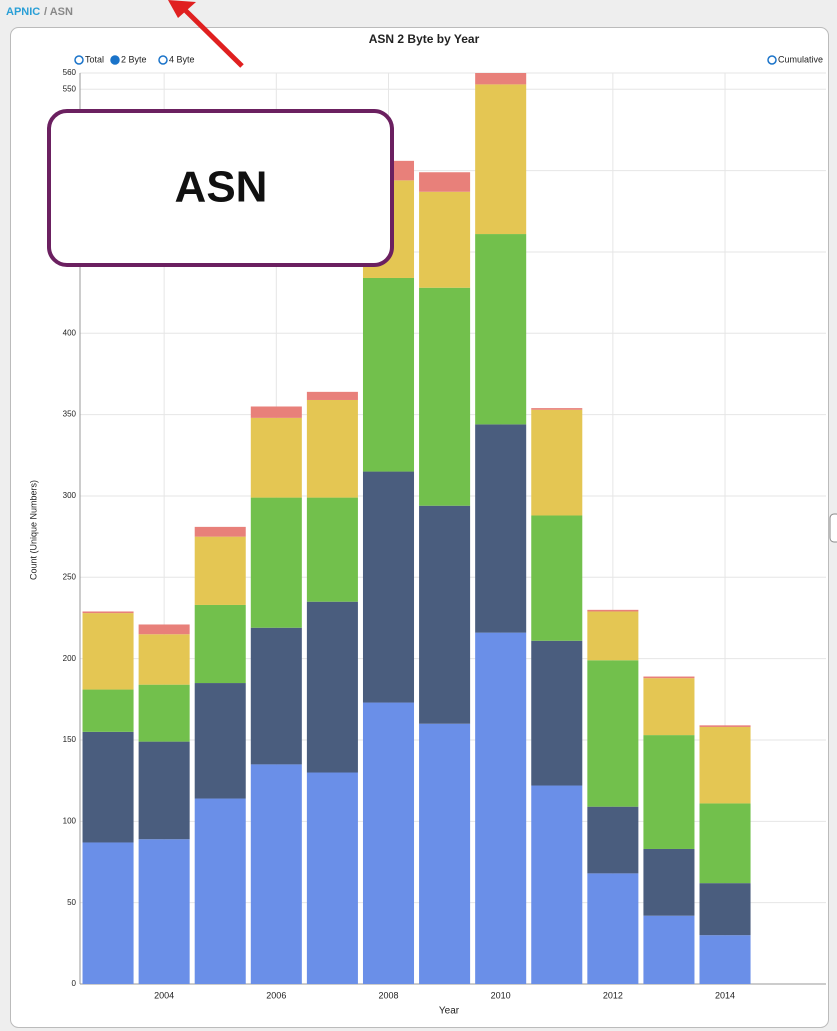 The image size is (837, 1031). I want to click on y-tick-label: 400, so click(70, 332).